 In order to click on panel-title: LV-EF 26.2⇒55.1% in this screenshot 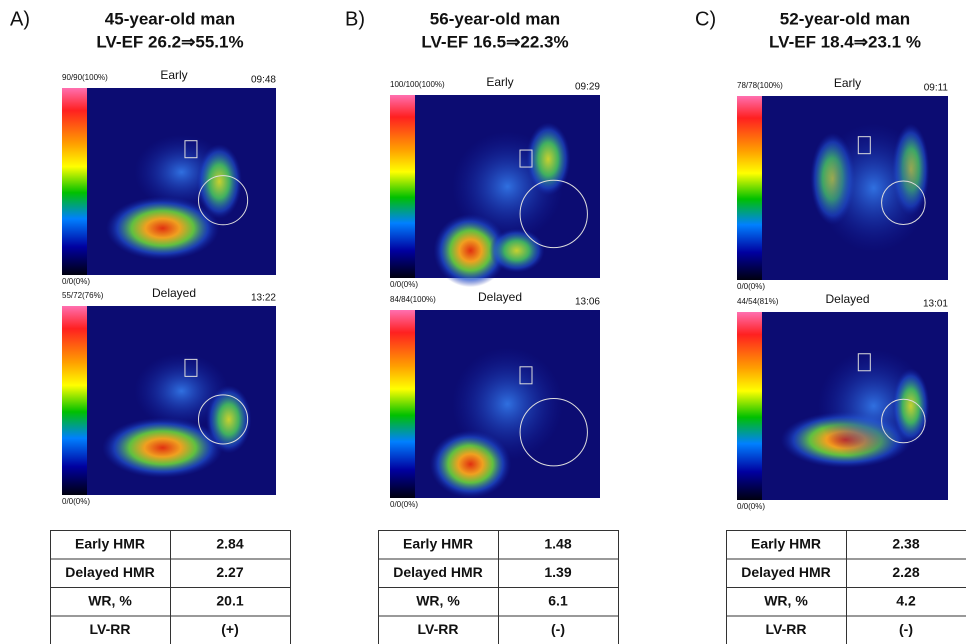, I will do `click(169, 41)`.